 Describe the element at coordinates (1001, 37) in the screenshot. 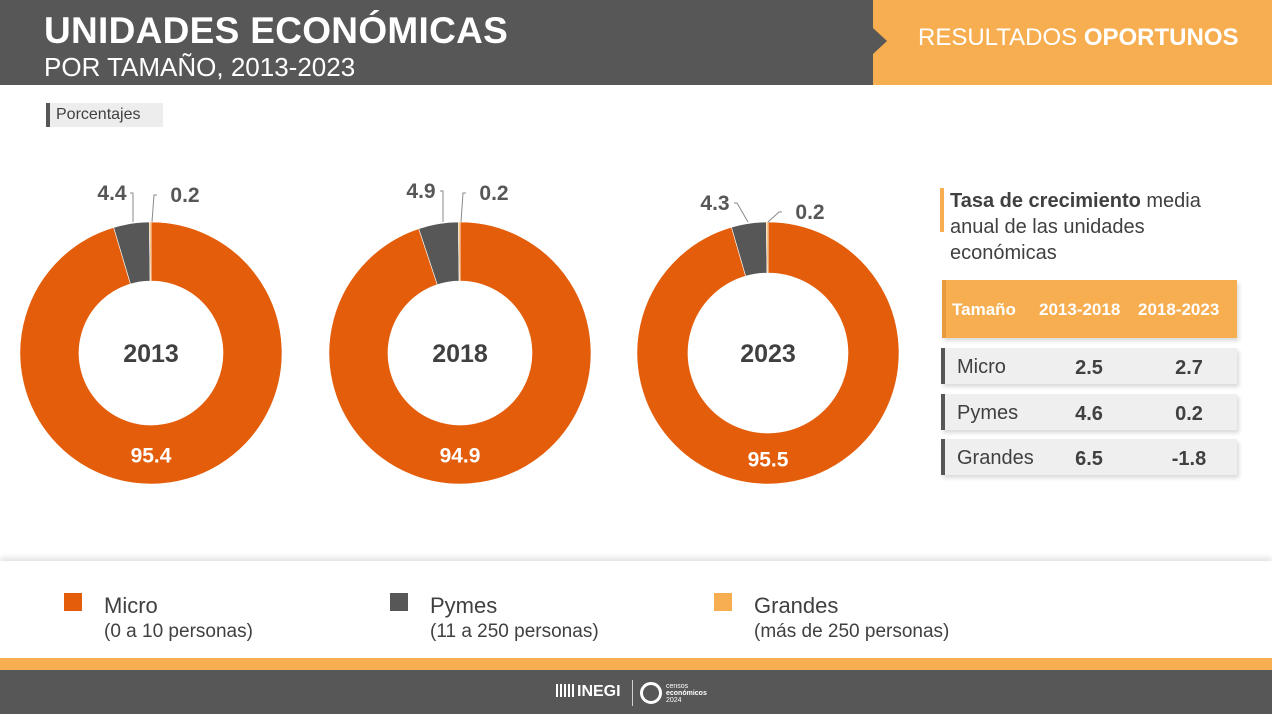

I see `results-badge-regular: RESULTADOS` at that location.